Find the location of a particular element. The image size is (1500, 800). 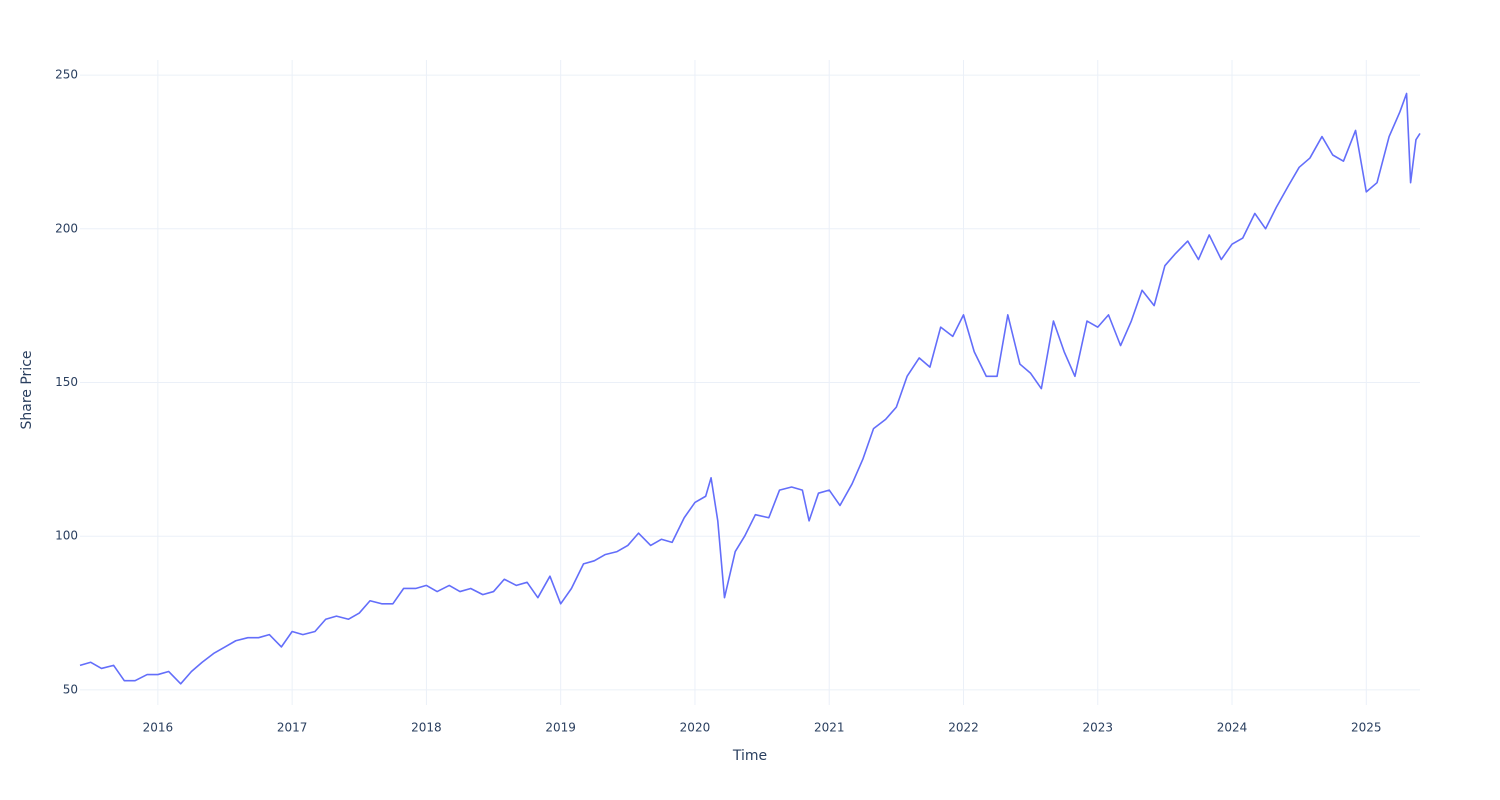

x-axis-title: Time is located at coordinates (749, 756).